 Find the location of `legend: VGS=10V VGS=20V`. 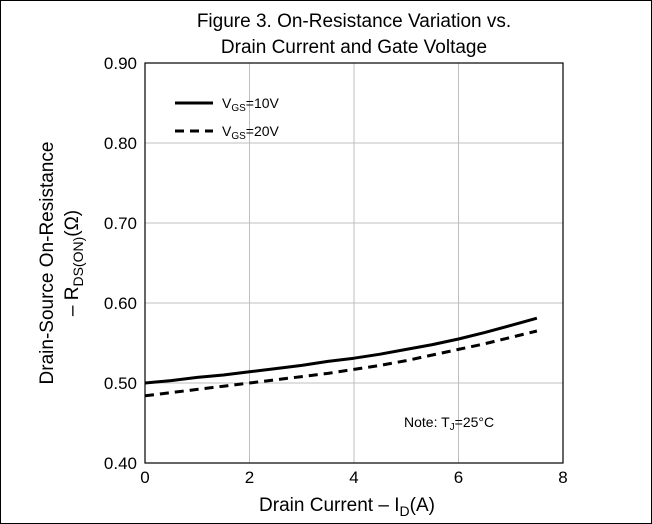

legend: VGS=10V VGS=20V is located at coordinates (227, 118).